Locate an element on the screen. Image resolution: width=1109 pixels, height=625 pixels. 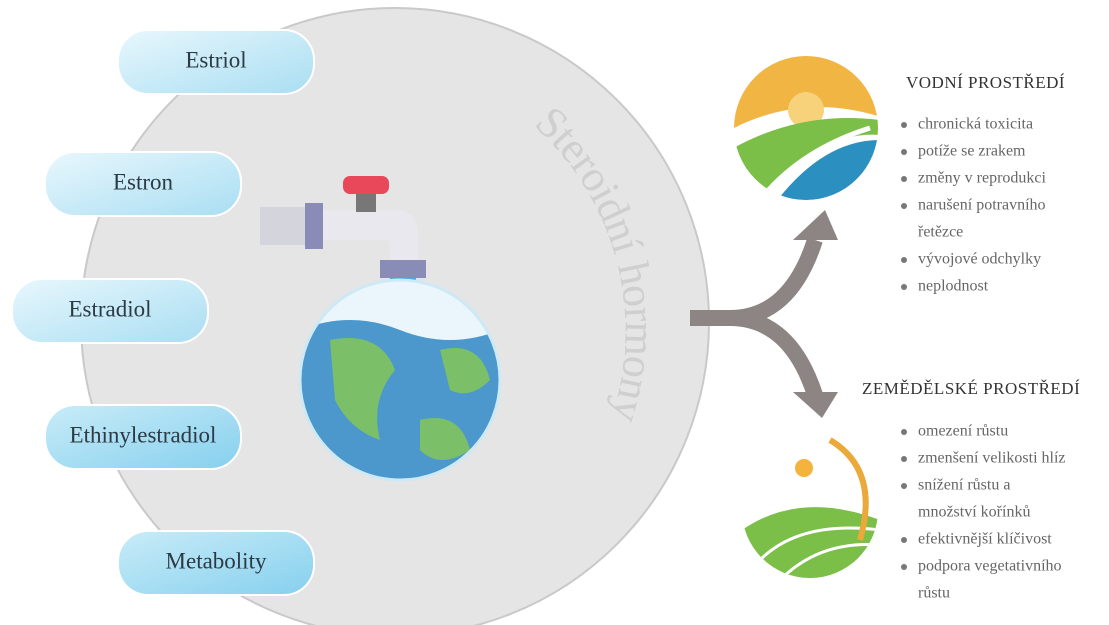
compound-label: Ethinylestradiol is located at coordinates (143, 434).